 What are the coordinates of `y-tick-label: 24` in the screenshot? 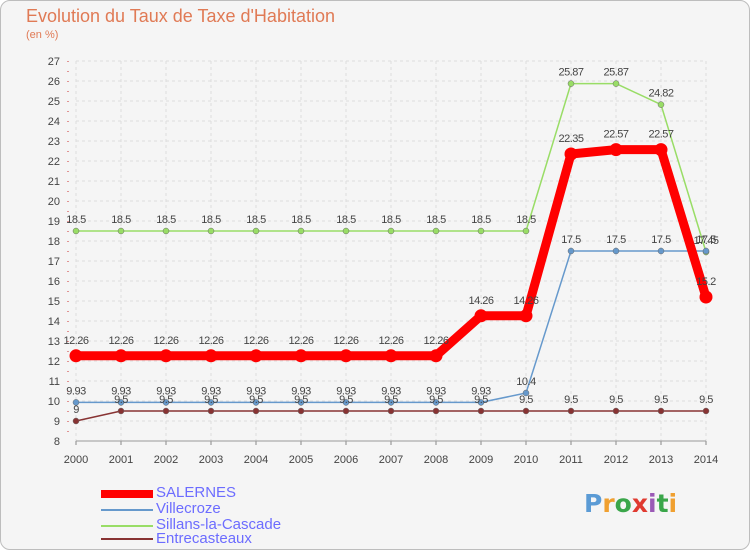 It's located at (54, 122).